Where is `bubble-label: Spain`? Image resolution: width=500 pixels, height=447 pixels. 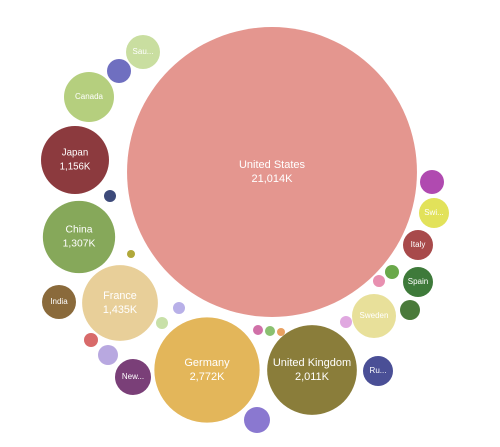 bubble-label: Spain is located at coordinates (418, 281).